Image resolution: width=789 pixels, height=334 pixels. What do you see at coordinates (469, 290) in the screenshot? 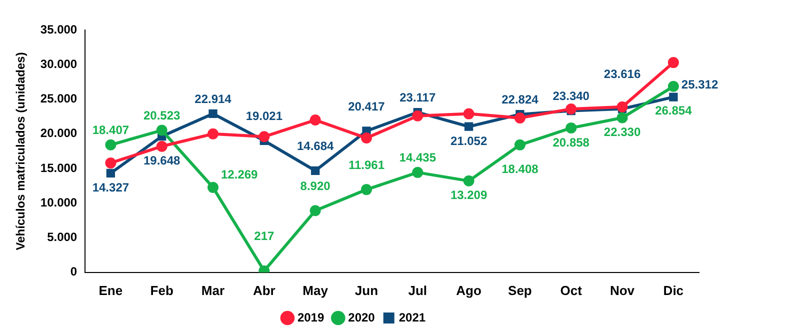
I see `x-tick-label: Ago` at bounding box center [469, 290].